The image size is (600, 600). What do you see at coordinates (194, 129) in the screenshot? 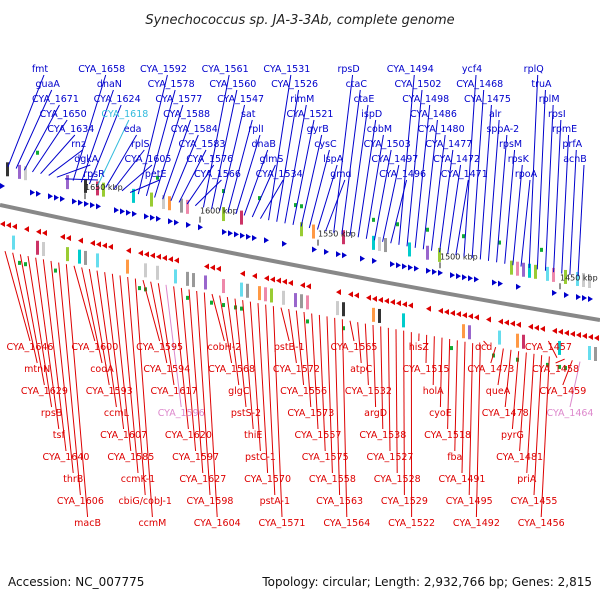
I see `forward-gene-label: CYA_1584` at bounding box center [194, 129].